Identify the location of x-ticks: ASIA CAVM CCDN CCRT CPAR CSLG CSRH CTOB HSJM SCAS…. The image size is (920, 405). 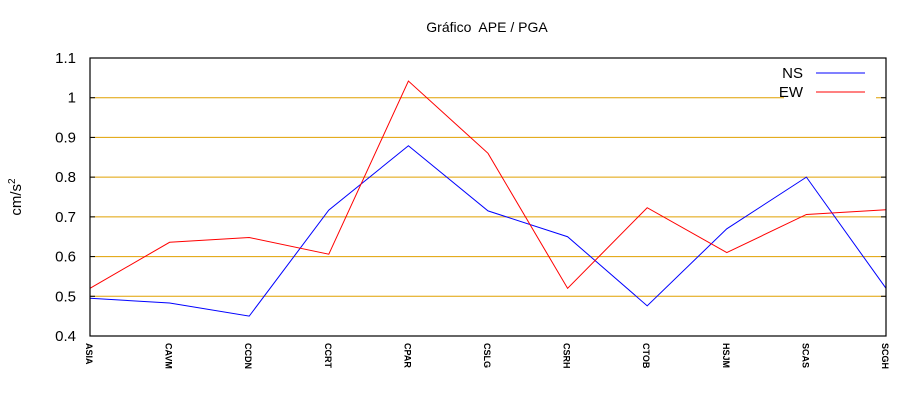
(487, 356).